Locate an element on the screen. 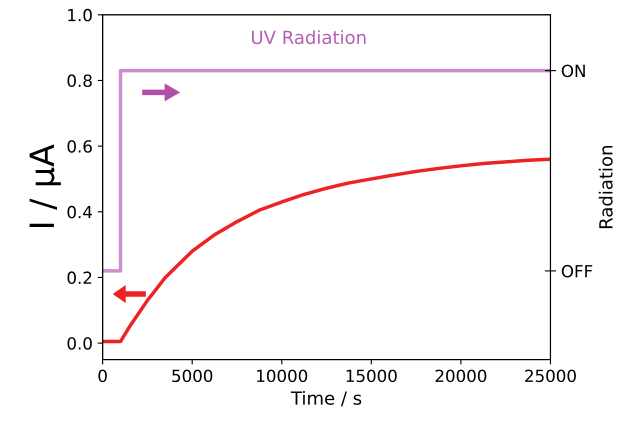 This screenshot has width=622, height=423. x-tick-label: 5000 is located at coordinates (192, 376).